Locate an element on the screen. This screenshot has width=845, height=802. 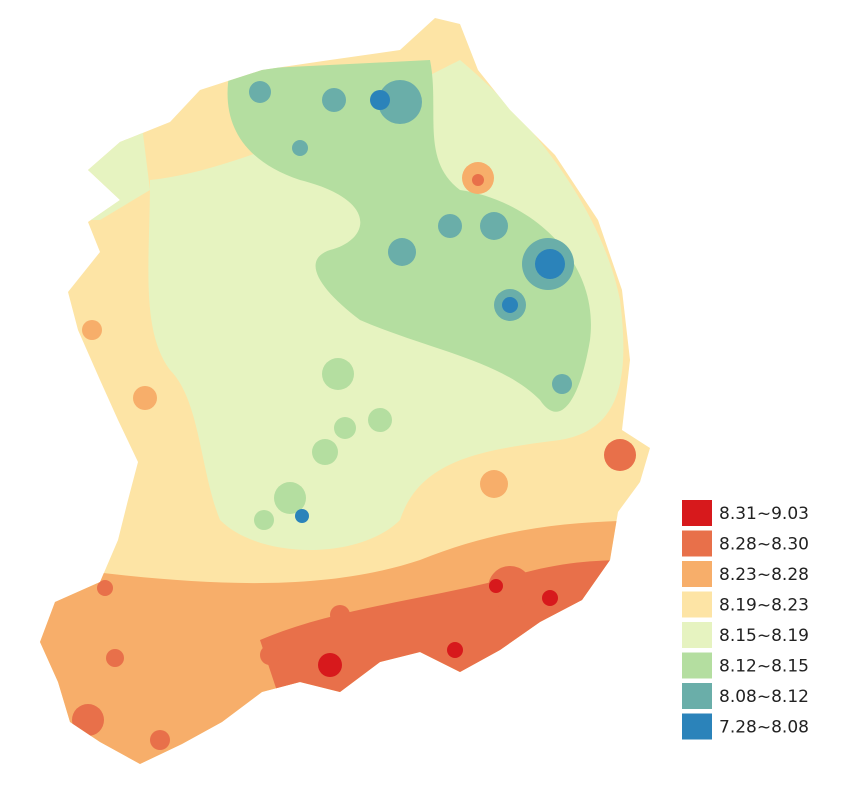
legend-label: 8.23~8.28 is located at coordinates (764, 575).